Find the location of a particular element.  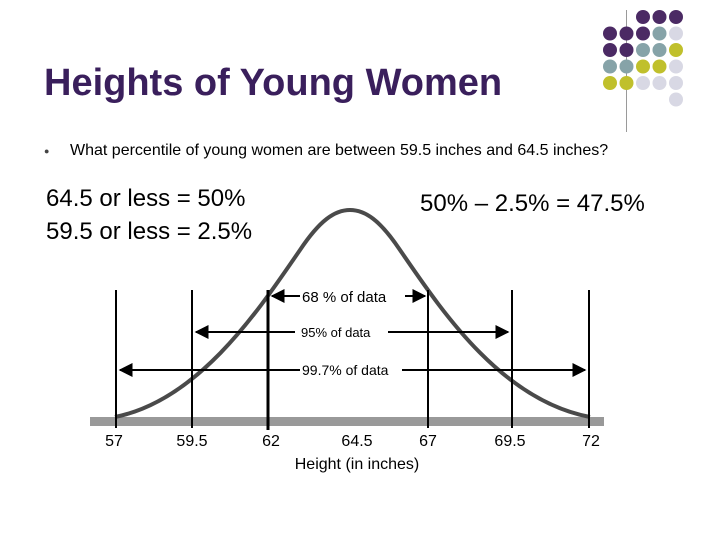

tick-label: 69.5 is located at coordinates (509, 441).